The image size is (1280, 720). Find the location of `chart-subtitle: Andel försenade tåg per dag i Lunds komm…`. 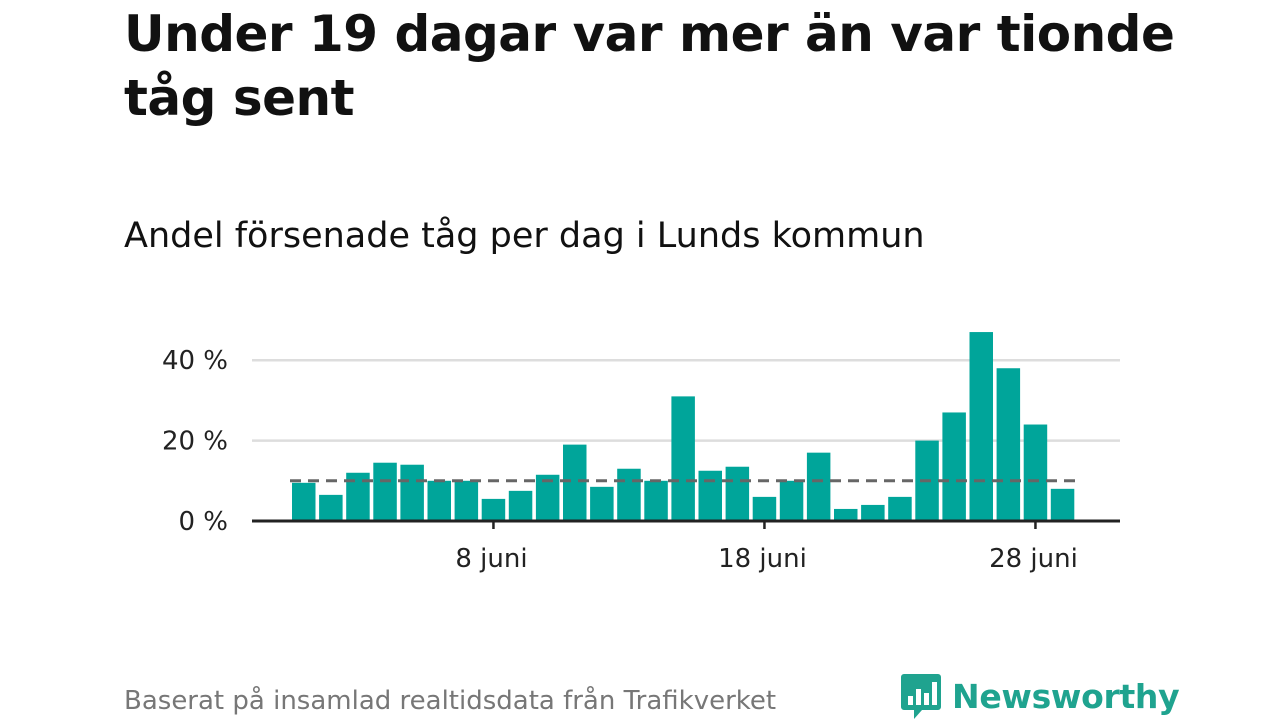

chart-subtitle: Andel försenade tåg per dag i Lunds komm… is located at coordinates (524, 236).